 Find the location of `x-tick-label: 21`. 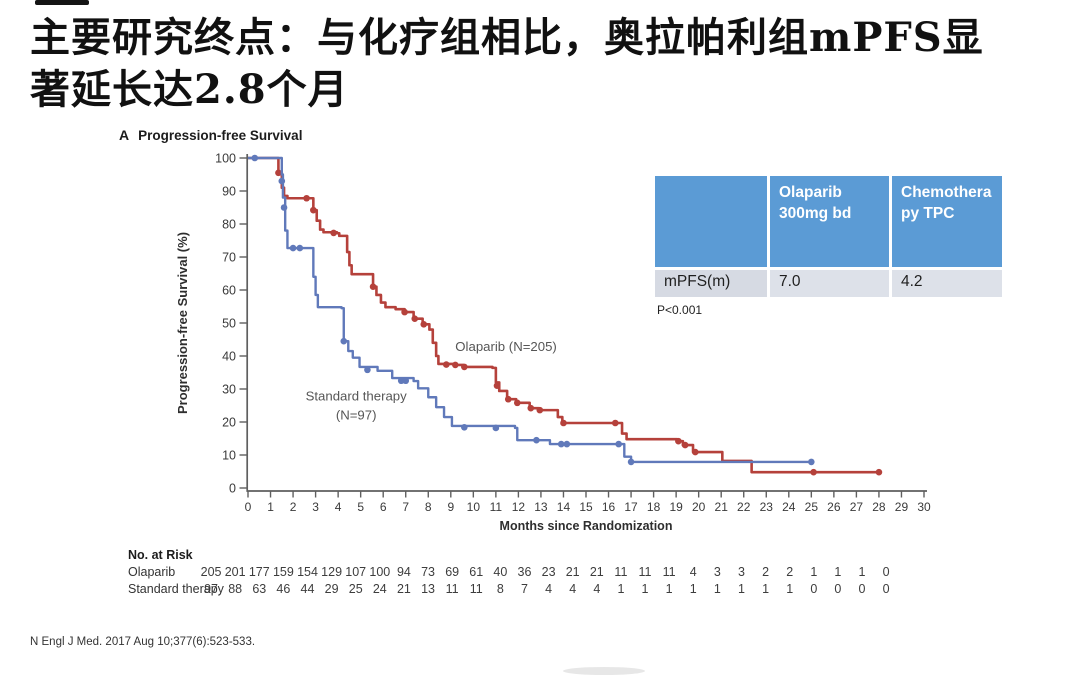

x-tick-label: 21 is located at coordinates (722, 507).